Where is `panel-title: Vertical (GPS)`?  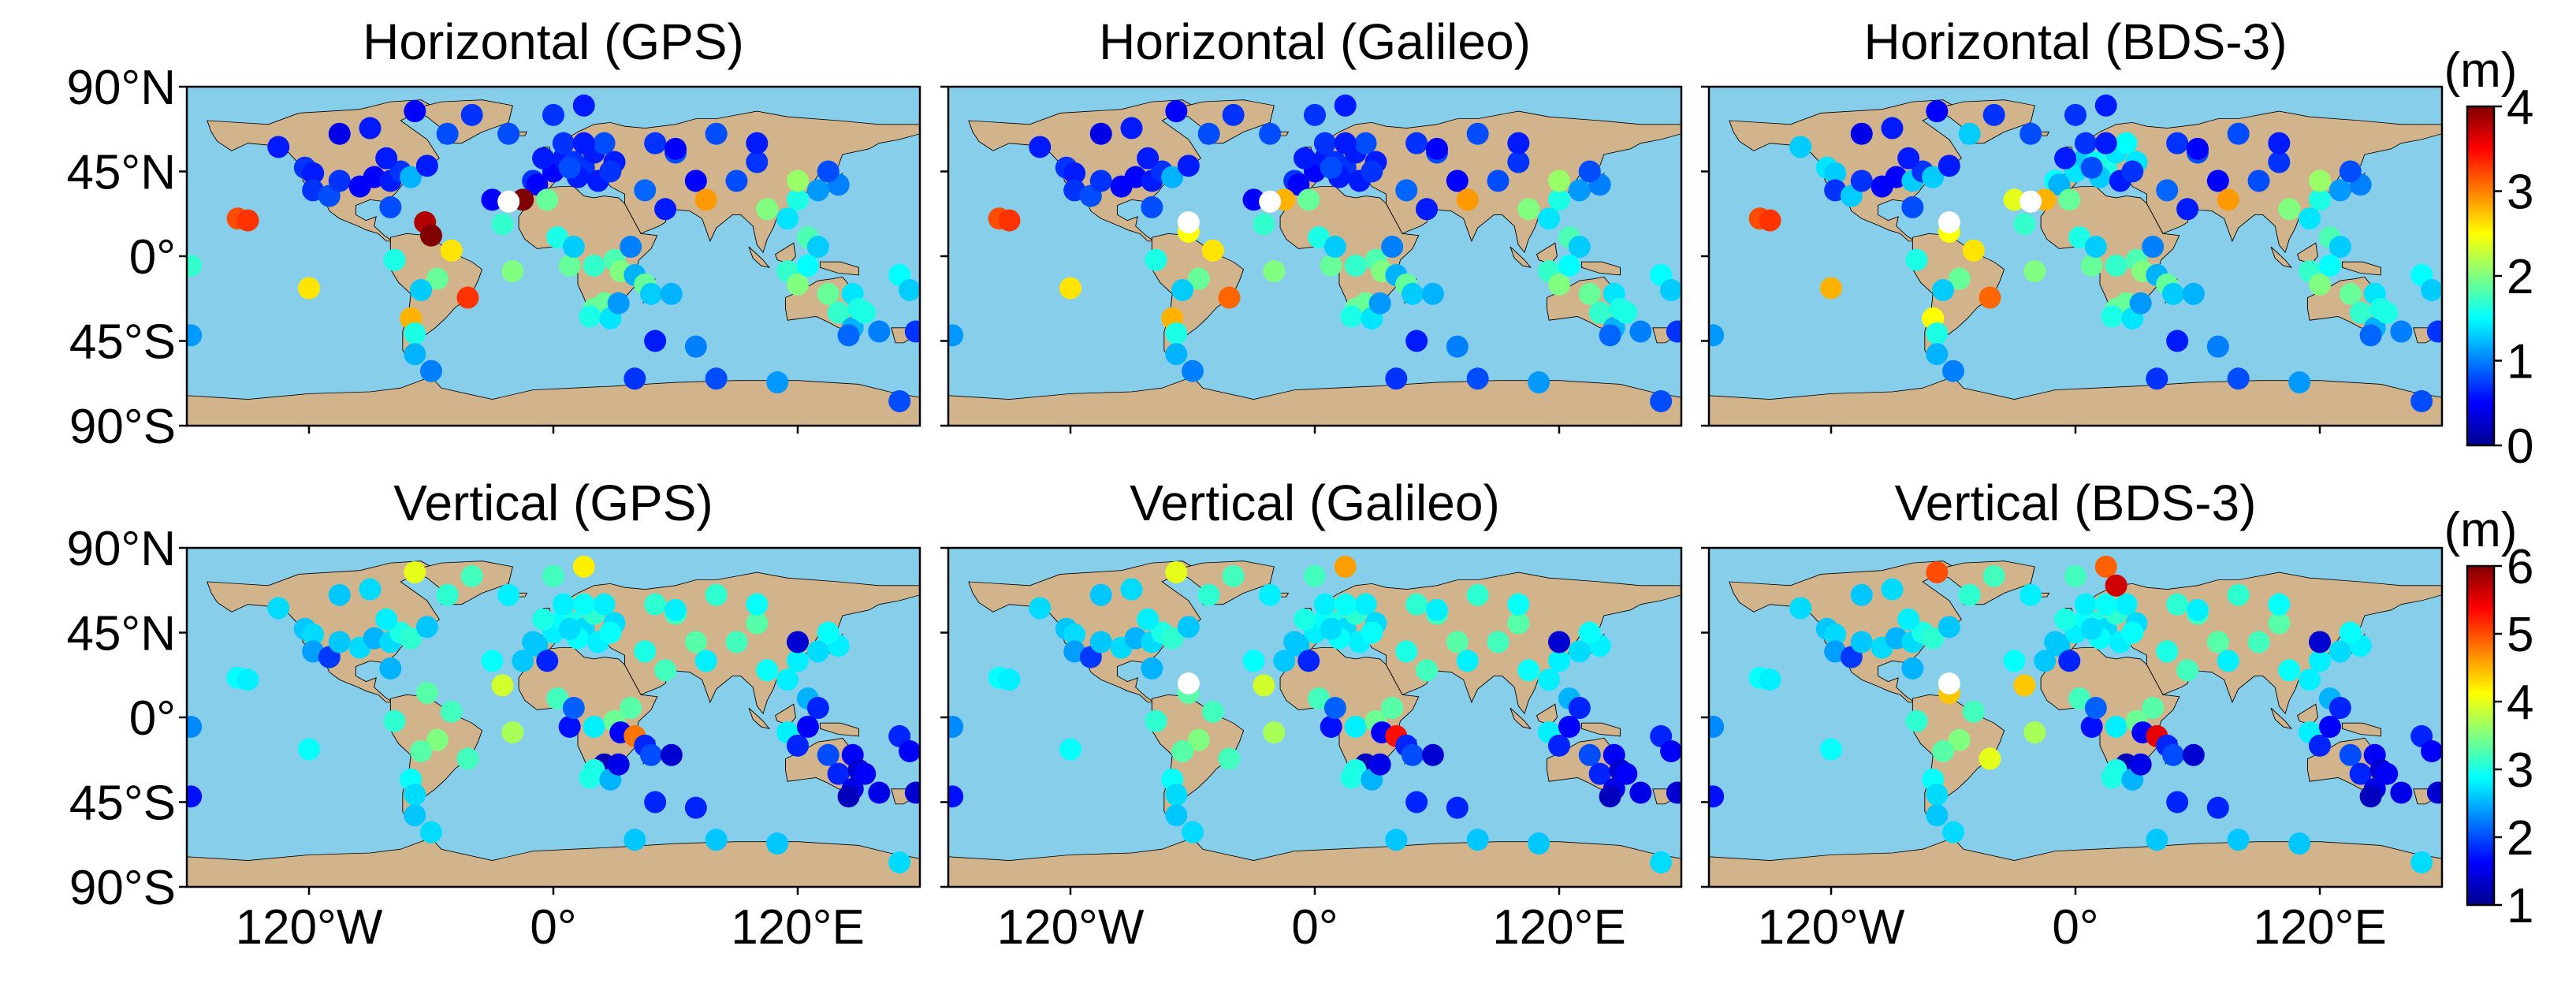
panel-title: Vertical (GPS) is located at coordinates (553, 503).